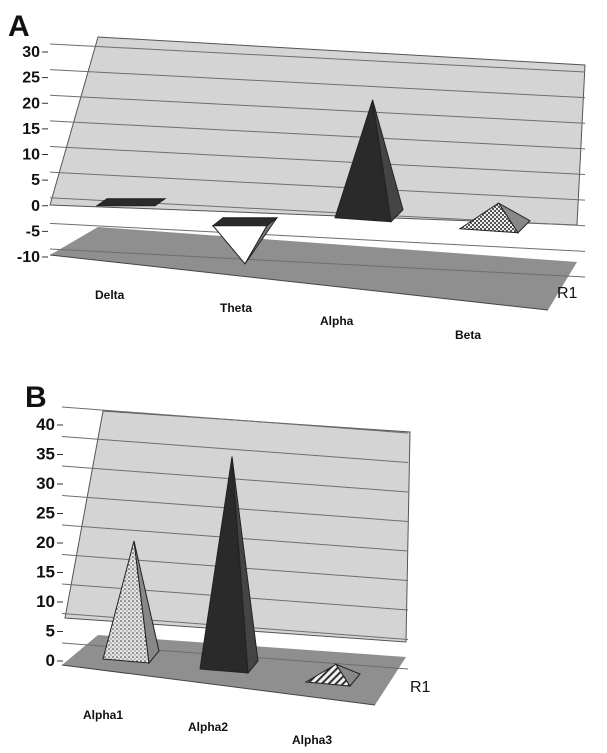  I want to click on panel-label-b: B, so click(36, 397).